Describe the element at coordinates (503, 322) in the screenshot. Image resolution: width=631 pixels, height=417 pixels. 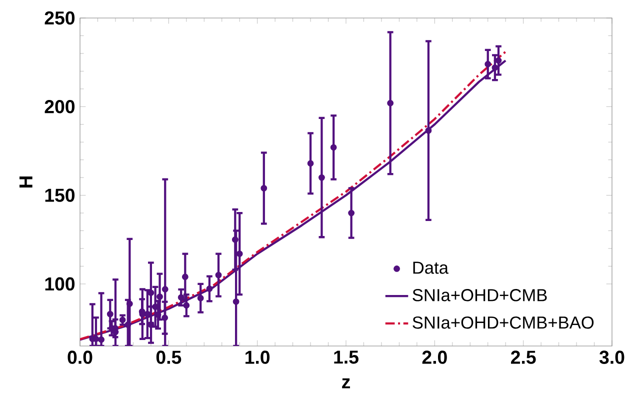
I see `legend-label: SNIa+OHD+CMB+BAO` at that location.